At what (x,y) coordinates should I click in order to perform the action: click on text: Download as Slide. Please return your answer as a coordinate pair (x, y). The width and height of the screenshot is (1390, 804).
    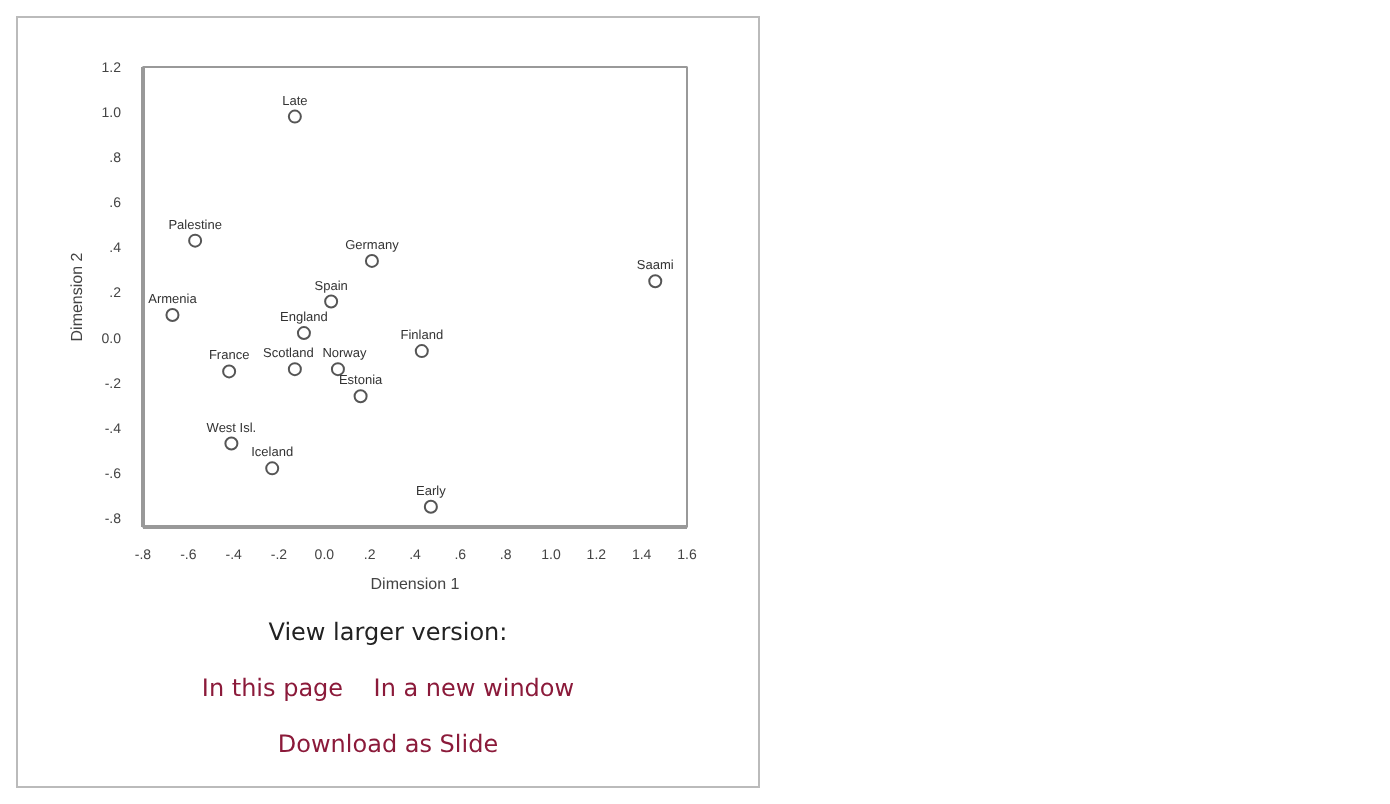
    Looking at the image, I should click on (388, 745).